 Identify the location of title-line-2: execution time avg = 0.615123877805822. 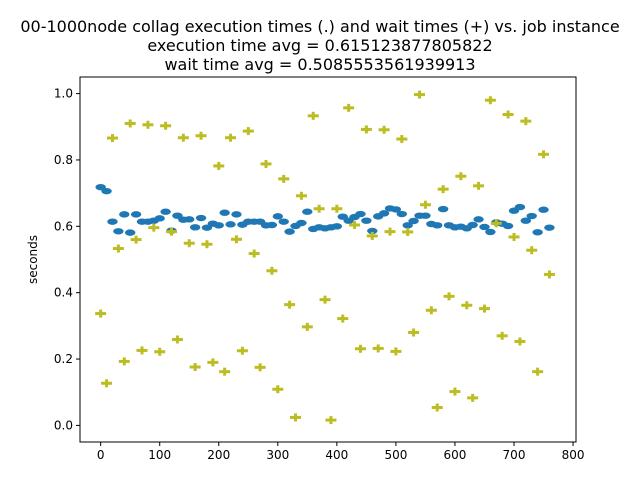
(319, 45).